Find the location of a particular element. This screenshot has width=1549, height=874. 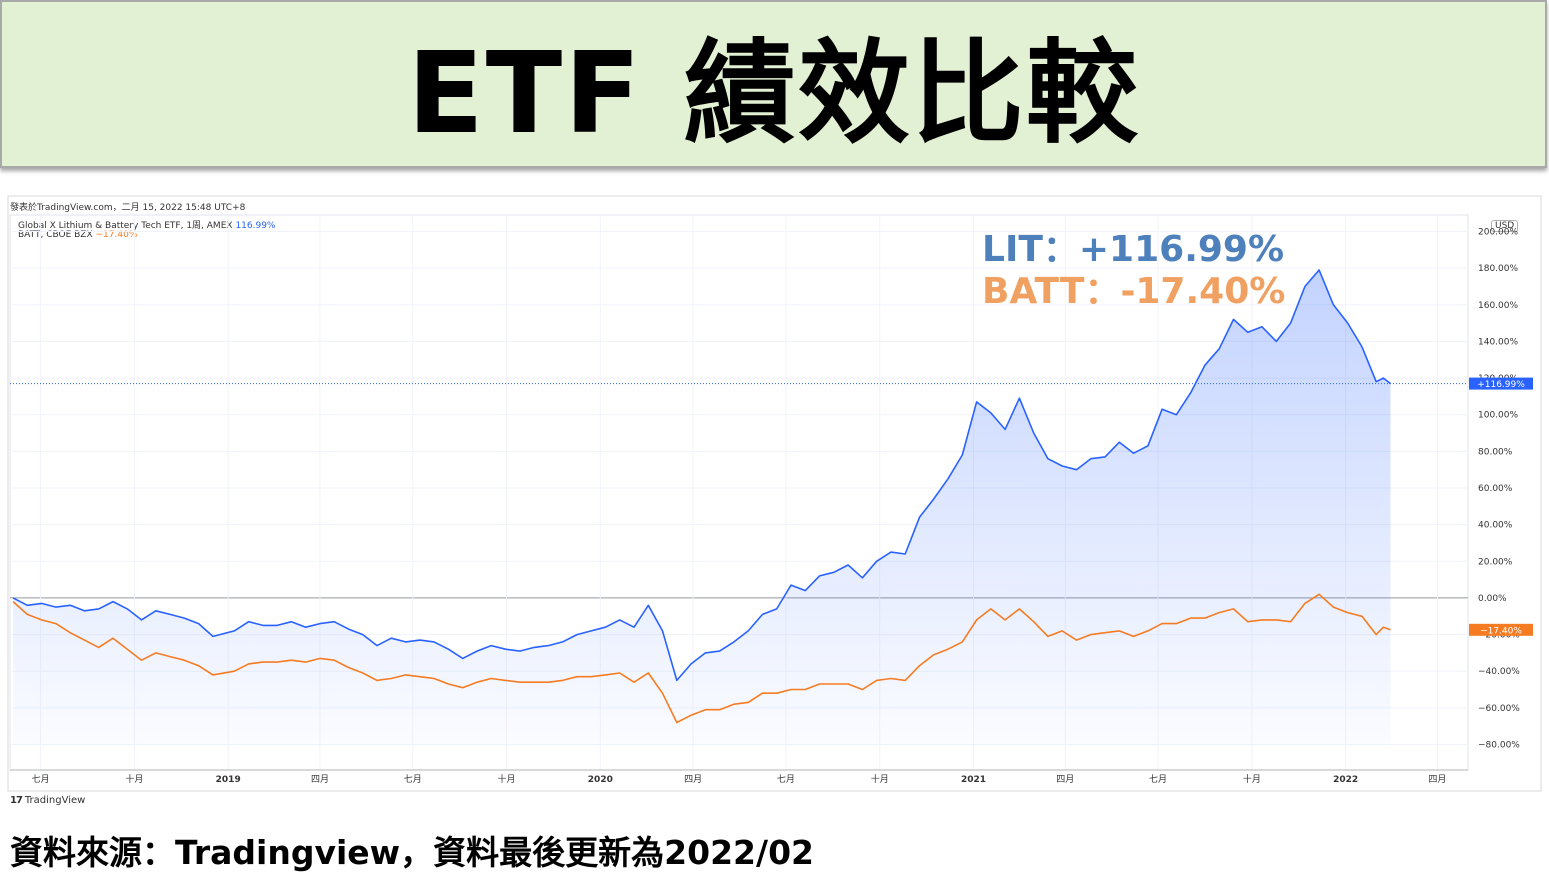

legend-label: BATT, CBOE BZX is located at coordinates (55, 235).